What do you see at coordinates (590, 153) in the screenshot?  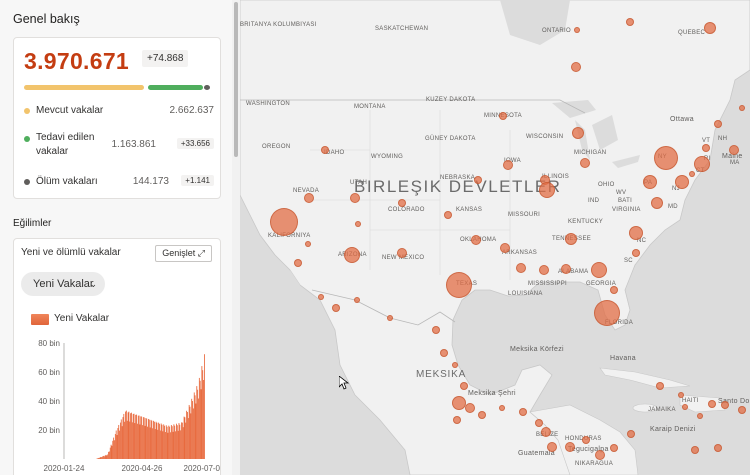 I see `map-label-mi: MICHIGAN` at bounding box center [590, 153].